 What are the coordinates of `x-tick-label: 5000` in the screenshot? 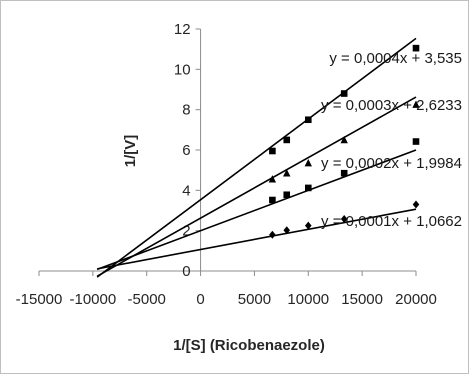 It's located at (254, 299).